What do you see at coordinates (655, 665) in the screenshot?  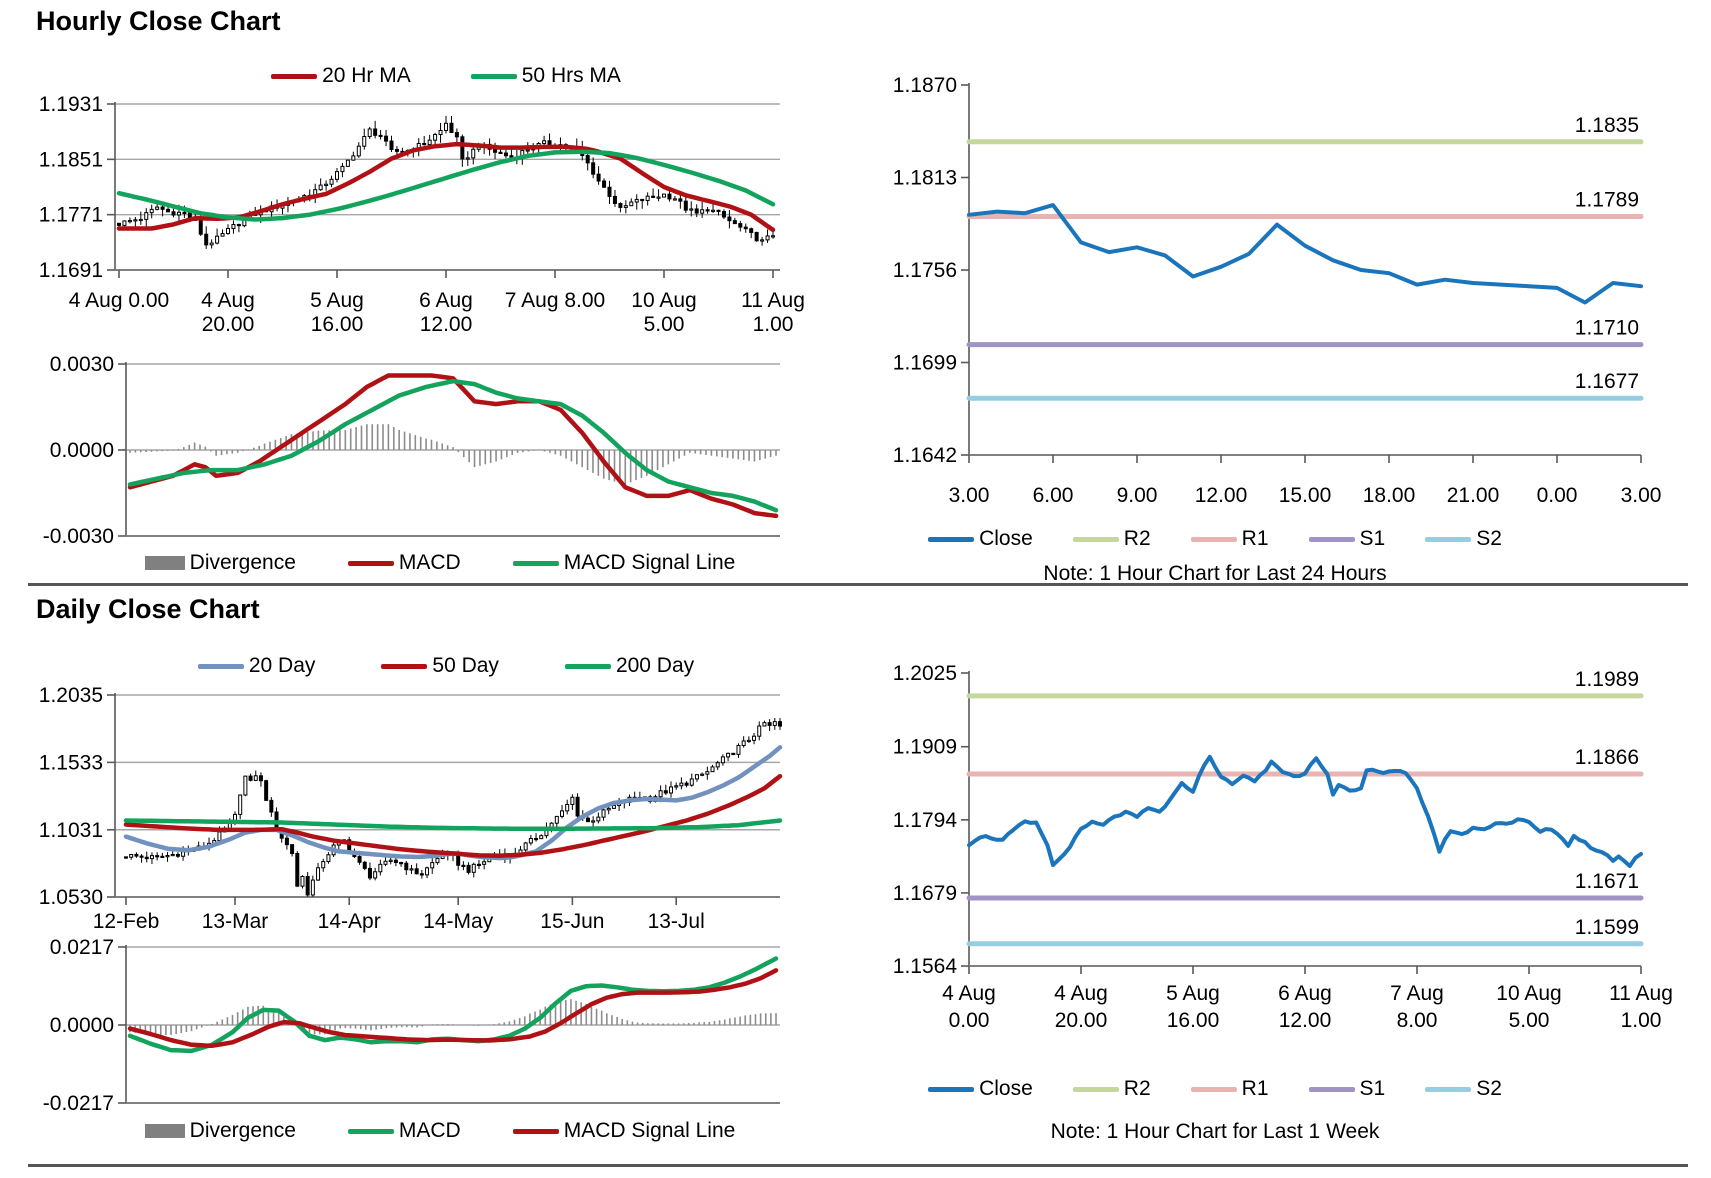 I see `legend-label: 200 Day` at bounding box center [655, 665].